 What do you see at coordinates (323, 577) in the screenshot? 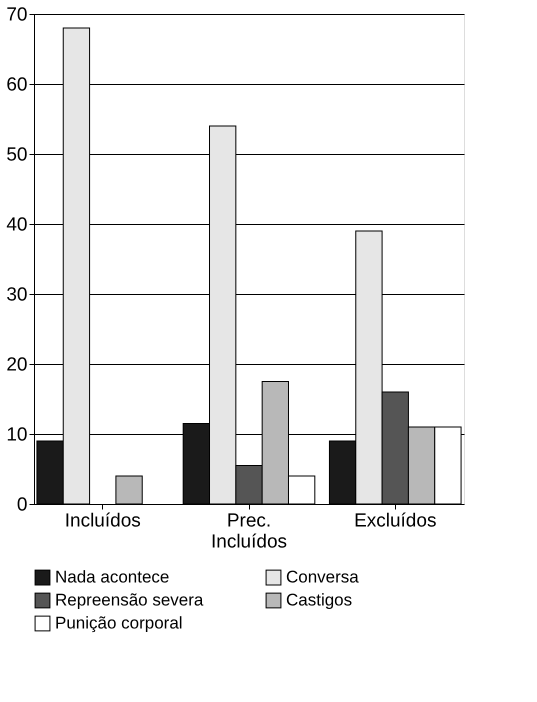
I see `legend-label: Conversa` at bounding box center [323, 577].